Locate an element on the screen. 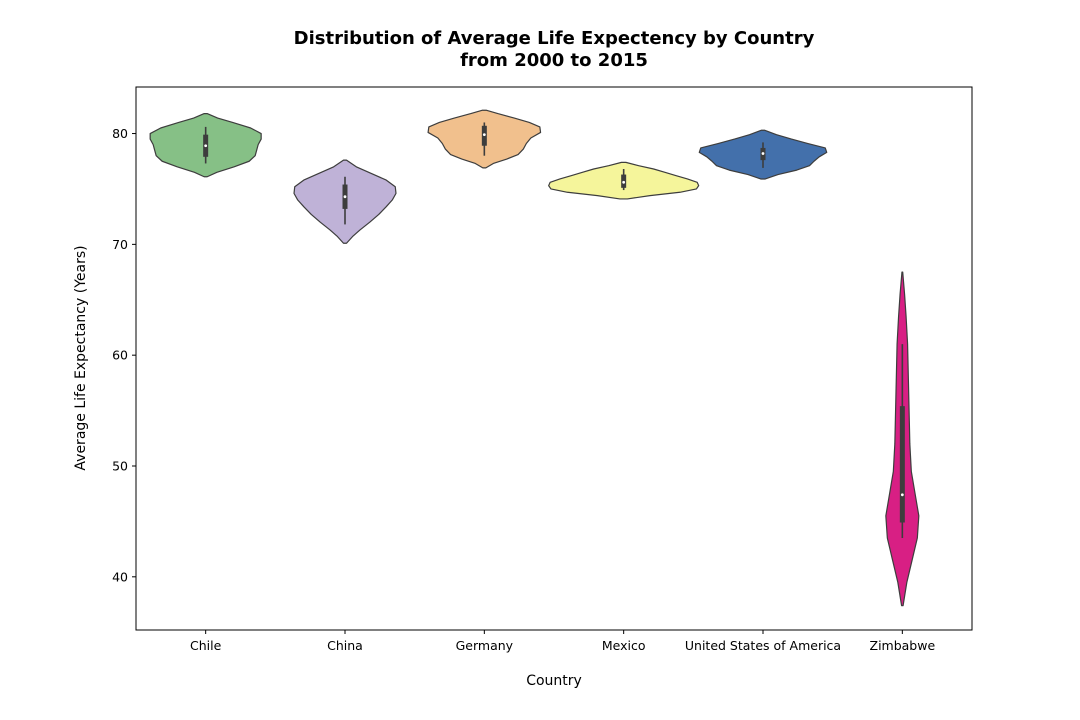  violin-median-united-states-of-america is located at coordinates (763, 153).